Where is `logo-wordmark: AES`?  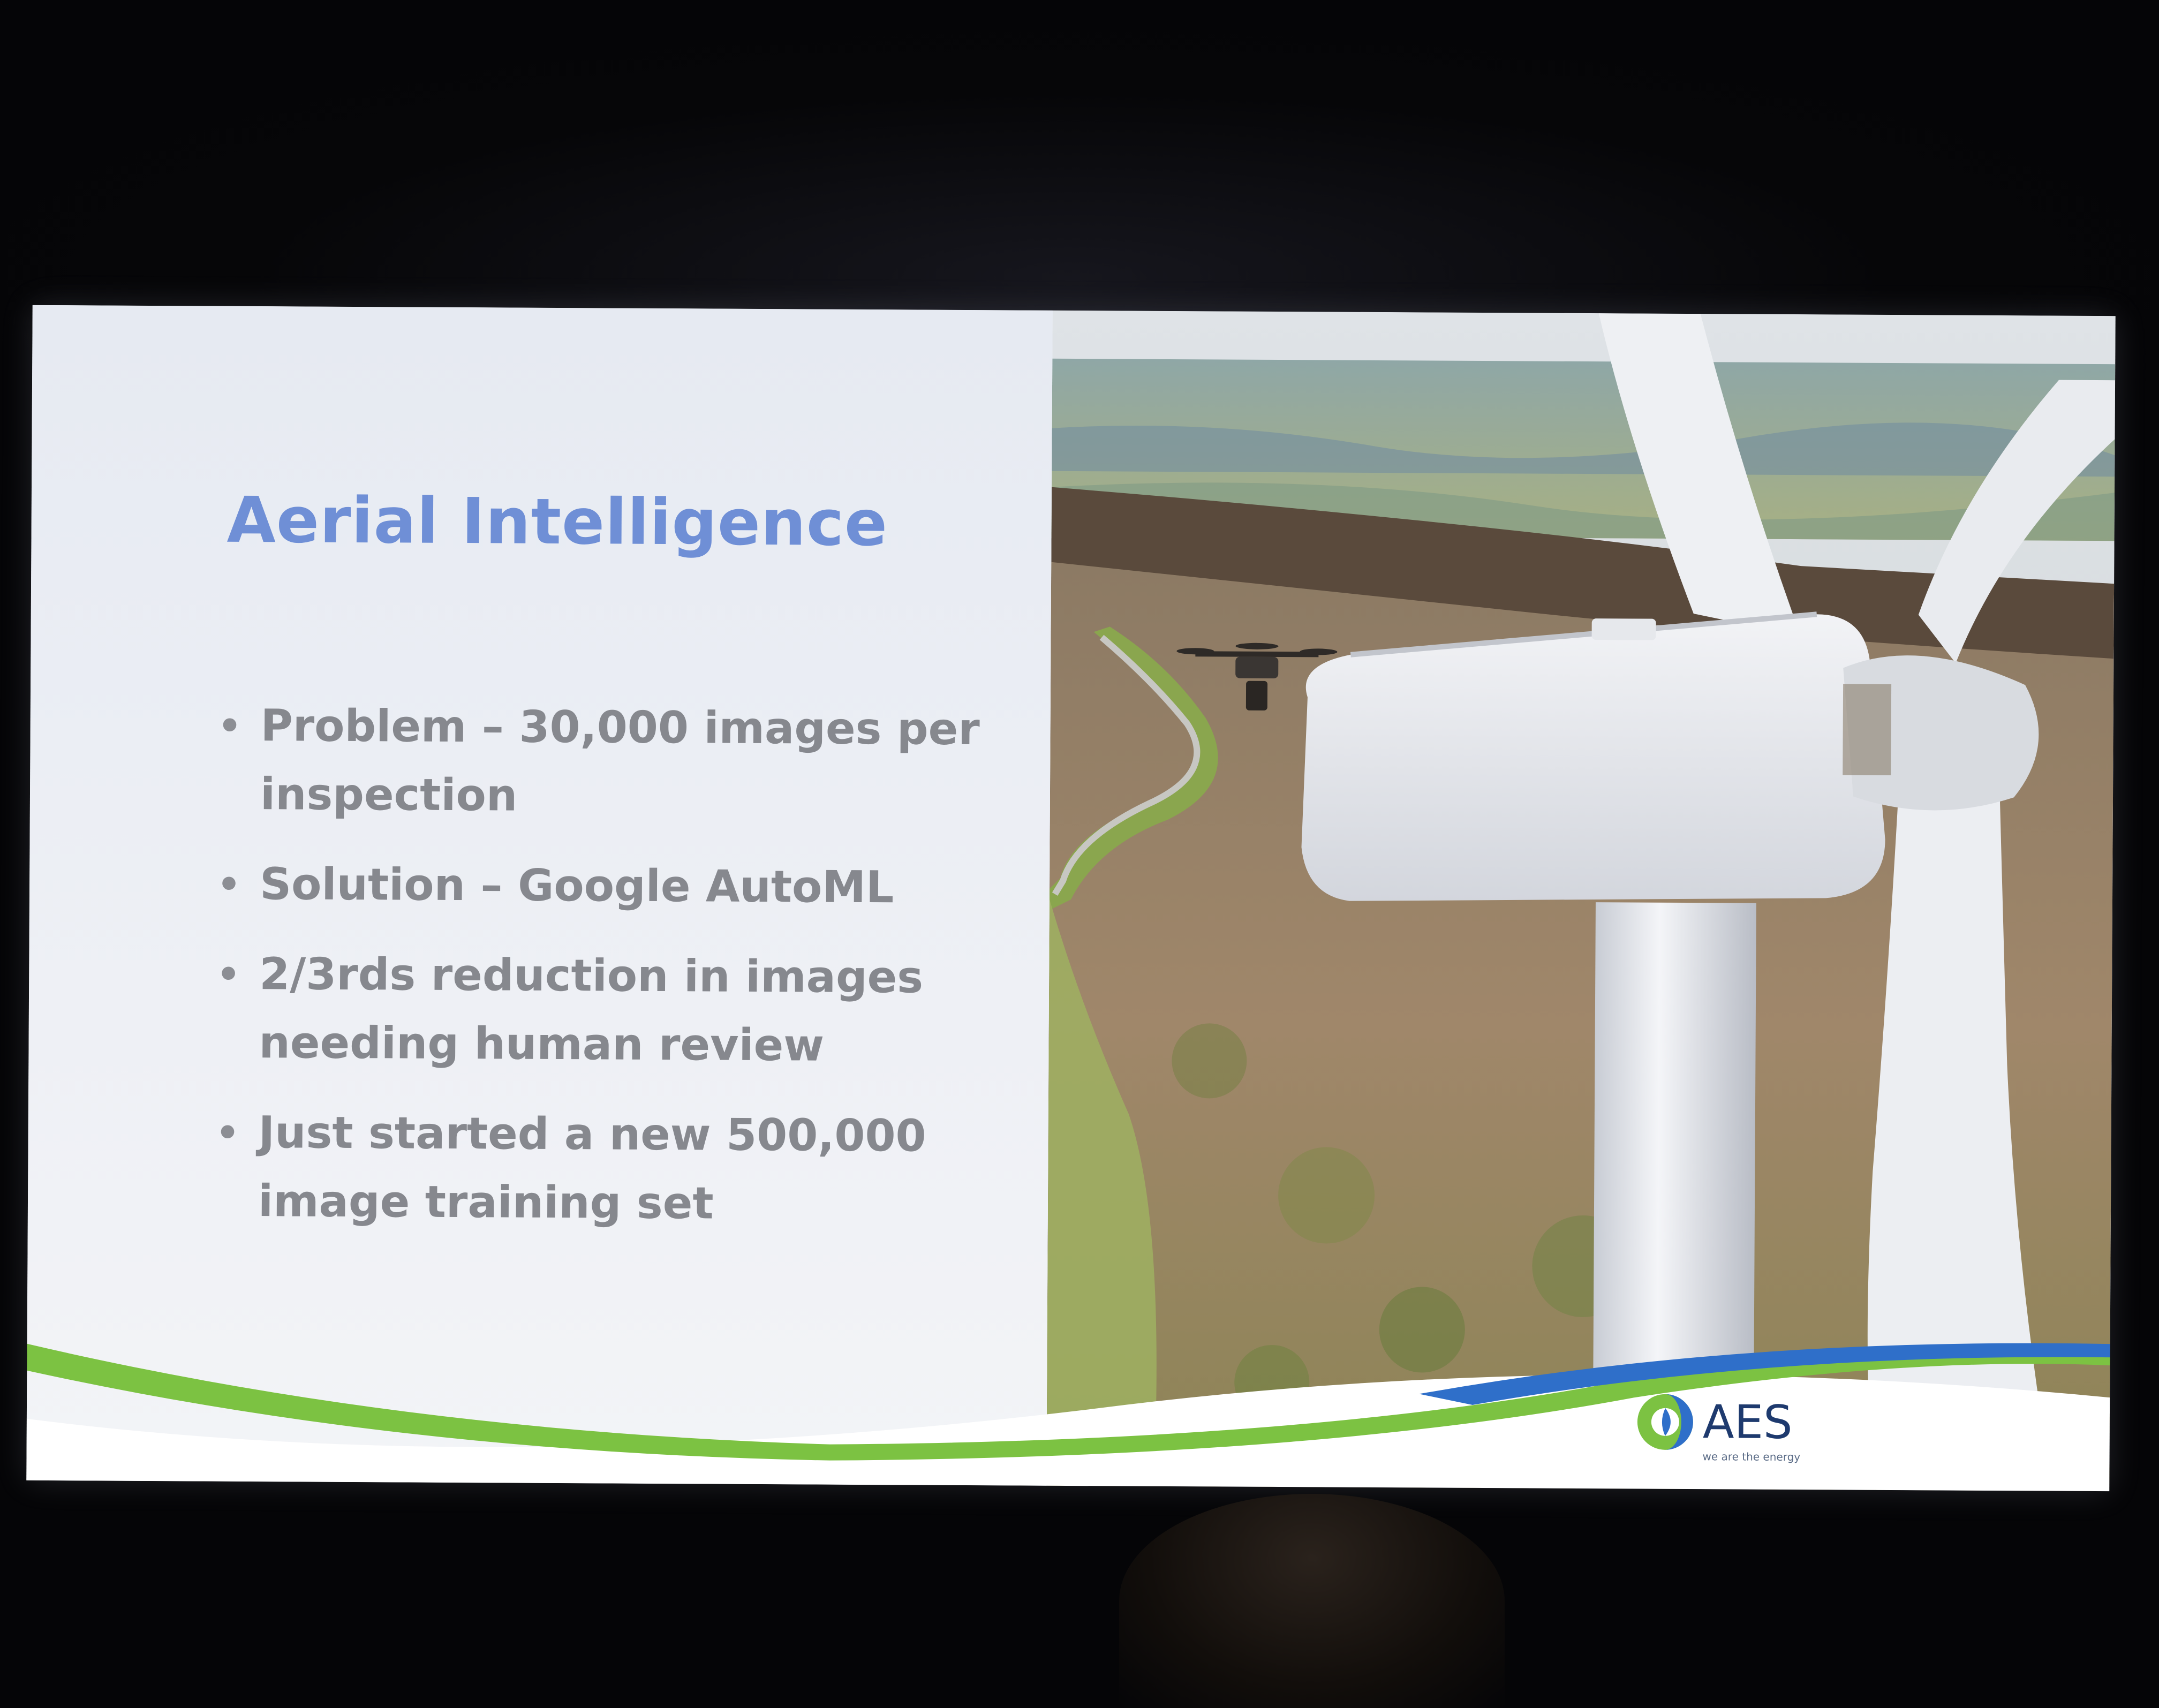
logo-wordmark: AES is located at coordinates (1747, 1422).